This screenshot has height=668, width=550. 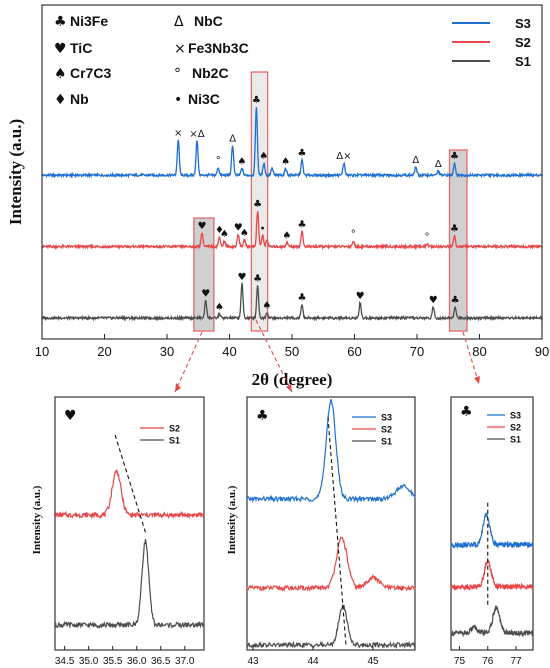 What do you see at coordinates (15, 172) in the screenshot?
I see `main-y-axis-title: Intensity (a.u.)` at bounding box center [15, 172].